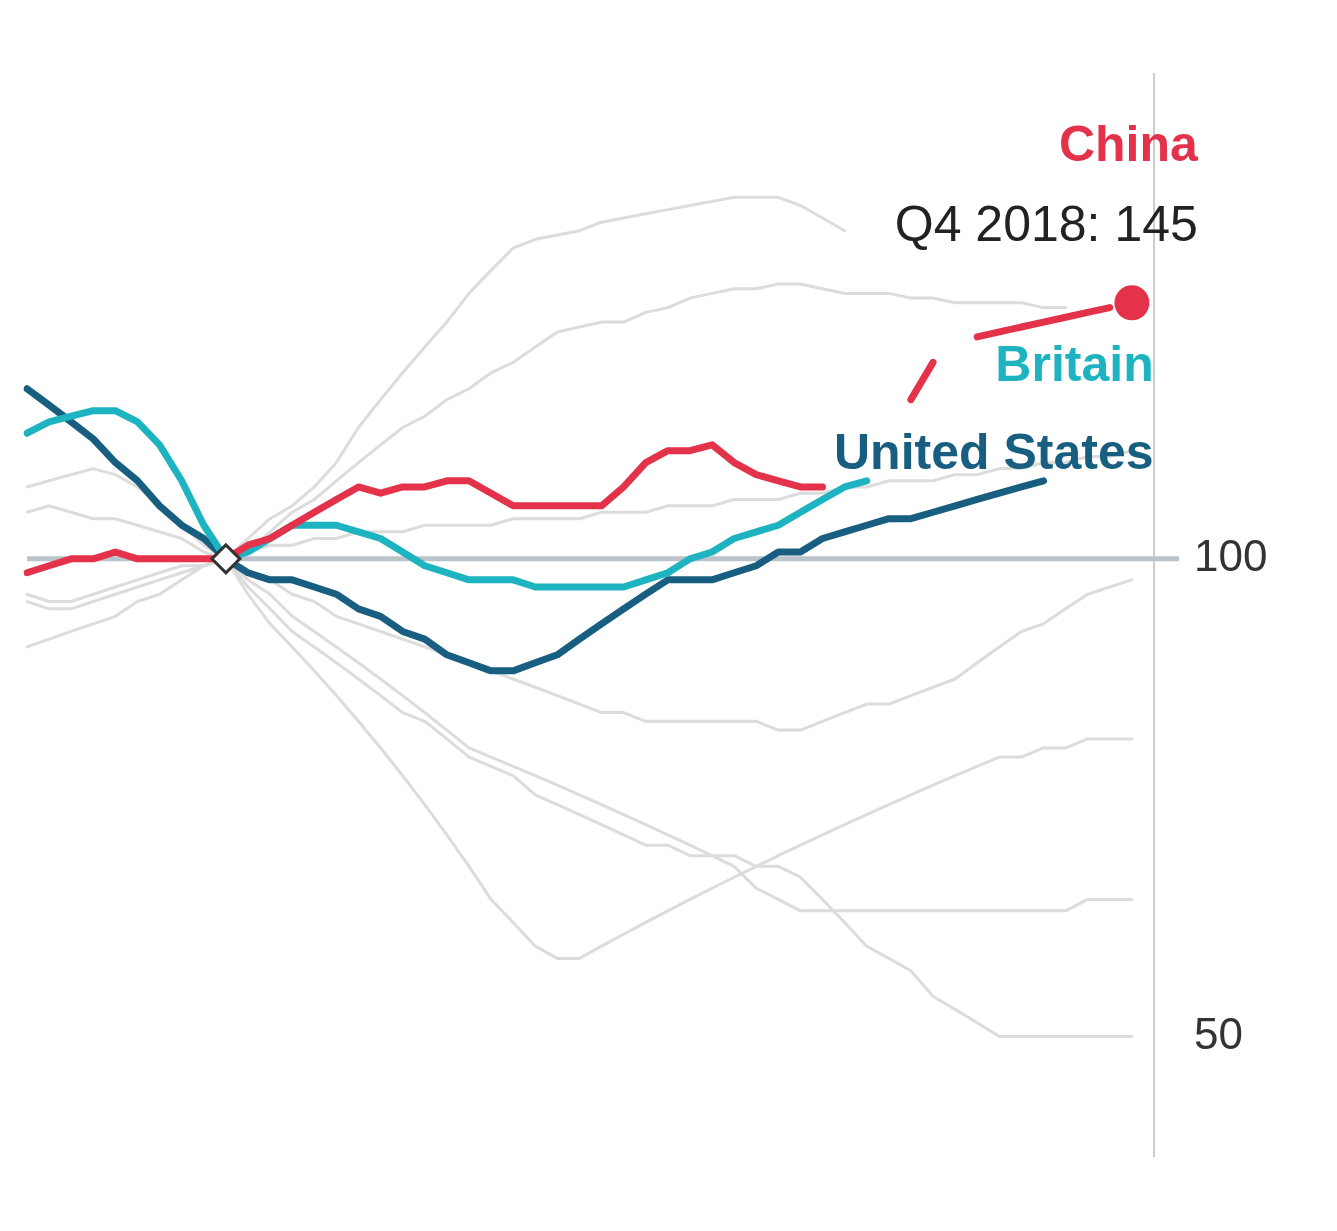 The width and height of the screenshot is (1337, 1231). Describe the element at coordinates (1231, 555) in the screenshot. I see `y-tick-label: 100` at that location.